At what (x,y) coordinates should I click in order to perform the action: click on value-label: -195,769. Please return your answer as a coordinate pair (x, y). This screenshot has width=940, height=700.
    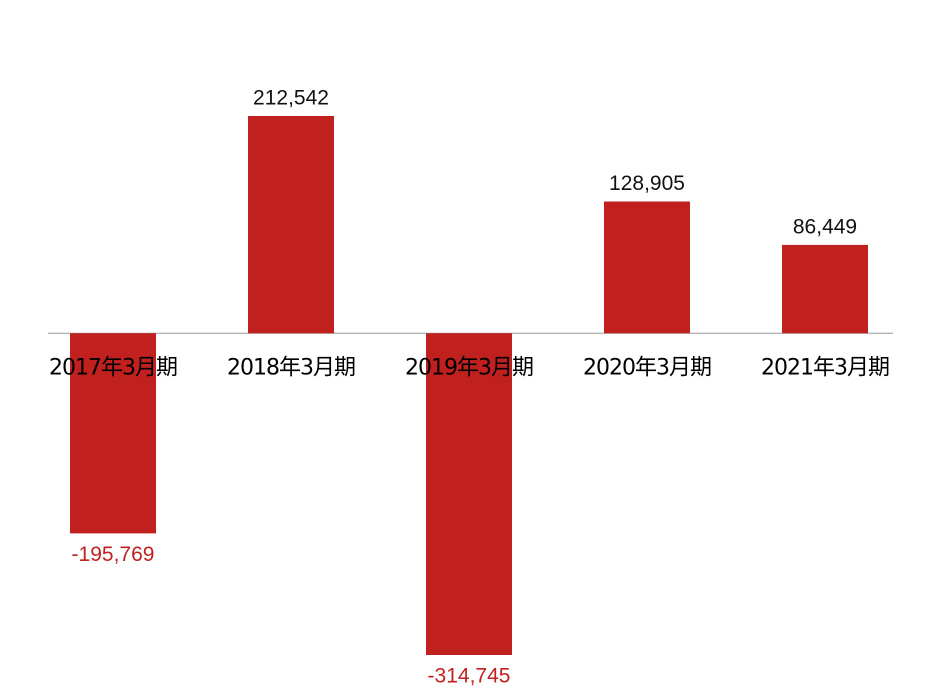
    Looking at the image, I should click on (113, 554).